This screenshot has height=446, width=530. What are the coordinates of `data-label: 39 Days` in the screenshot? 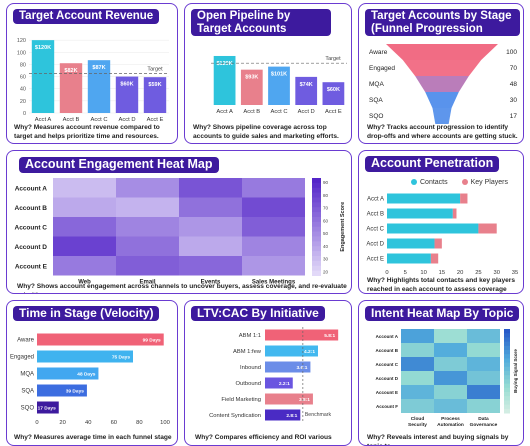 It's located at (75, 392).